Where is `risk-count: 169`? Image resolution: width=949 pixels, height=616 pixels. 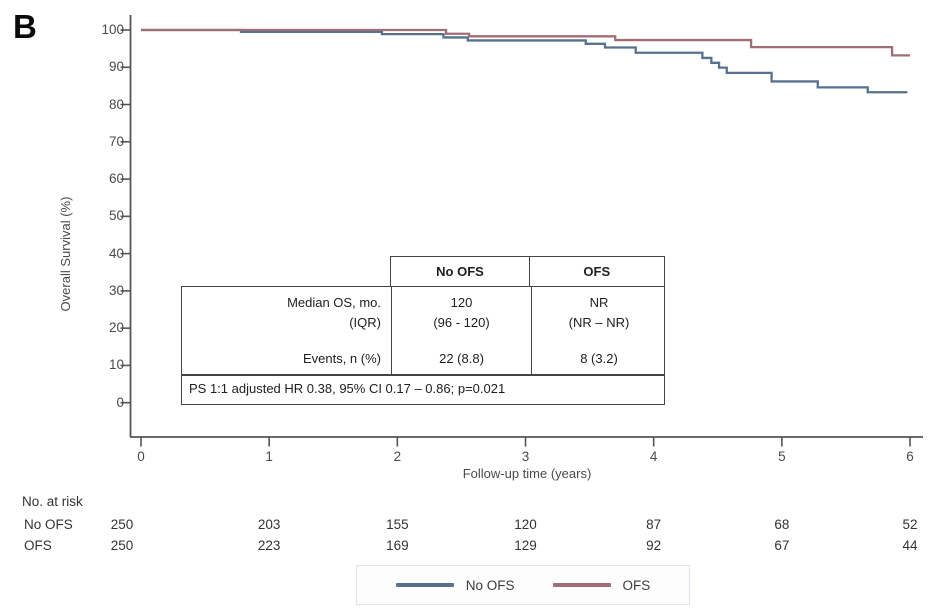
risk-count: 169 is located at coordinates (397, 545).